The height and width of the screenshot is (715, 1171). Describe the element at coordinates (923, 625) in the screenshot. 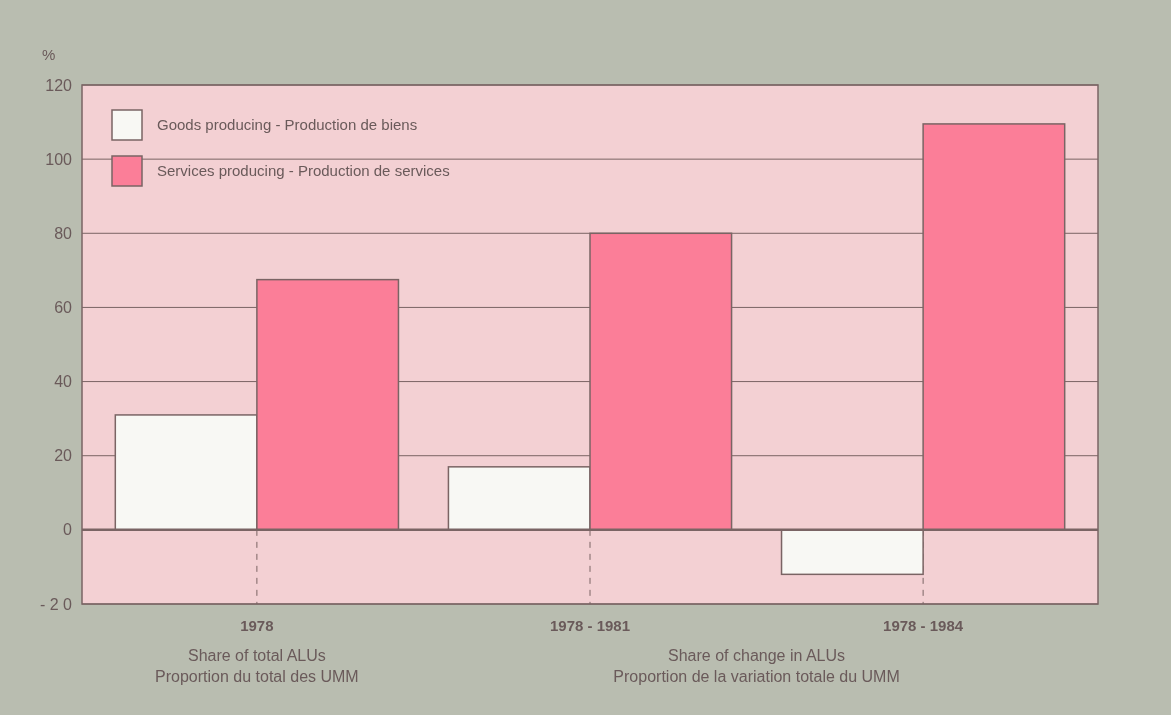

I see `x-tick-label: 1978 - 1984` at that location.